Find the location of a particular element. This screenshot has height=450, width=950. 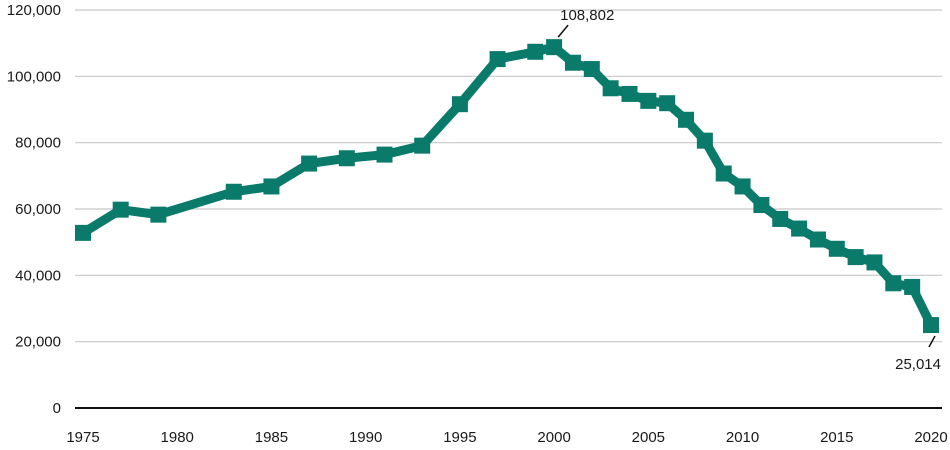

y-tick-label: 100,000 is located at coordinates (34, 76).